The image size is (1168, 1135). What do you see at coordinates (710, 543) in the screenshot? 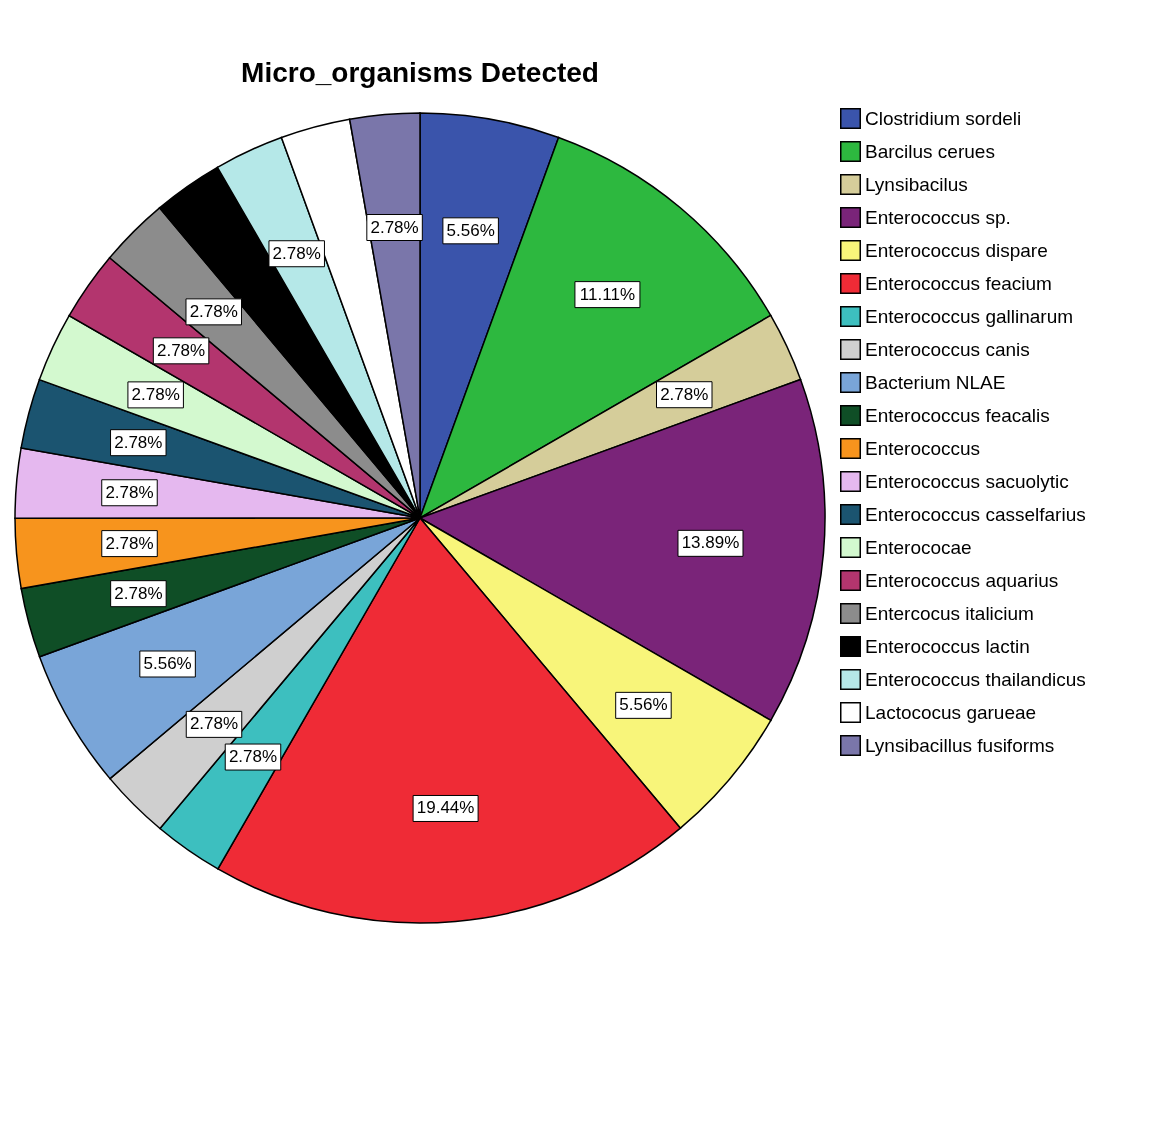
I see `data-label: 13.89%` at bounding box center [710, 543].